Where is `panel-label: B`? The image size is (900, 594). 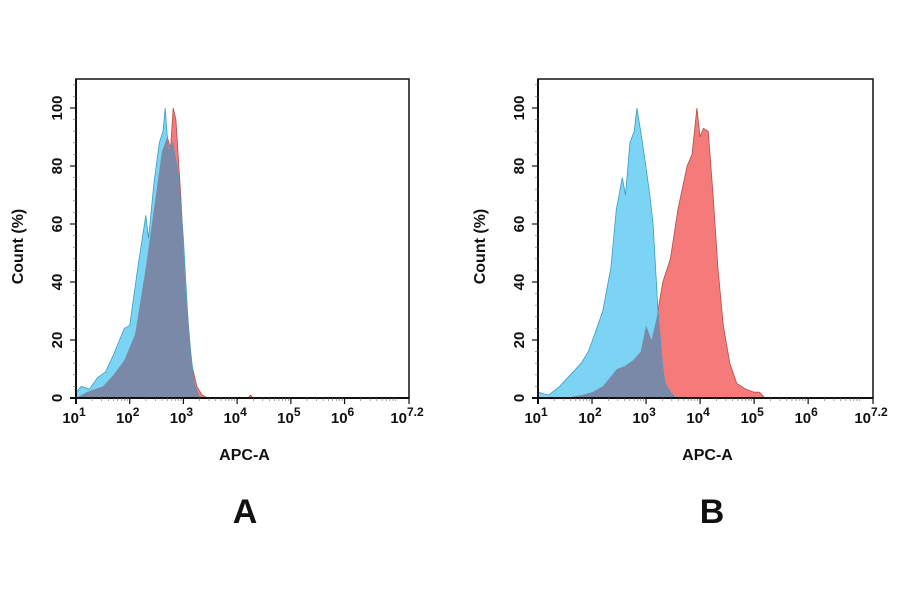 panel-label: B is located at coordinates (712, 512).